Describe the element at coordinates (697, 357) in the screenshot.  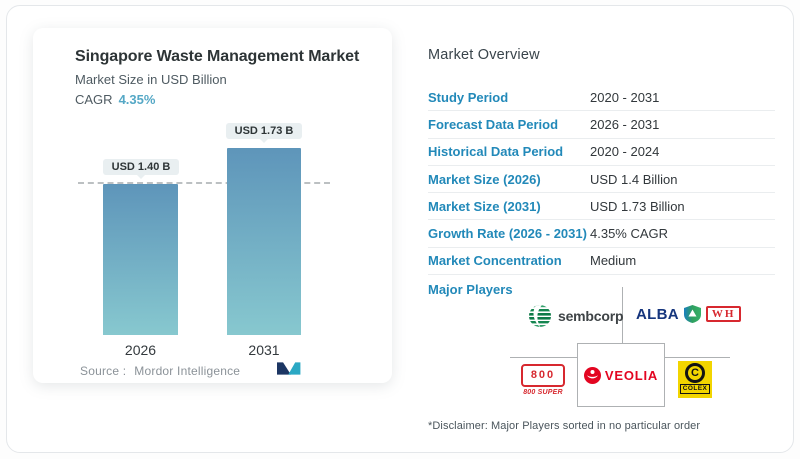
I see `players-connector-right` at that location.